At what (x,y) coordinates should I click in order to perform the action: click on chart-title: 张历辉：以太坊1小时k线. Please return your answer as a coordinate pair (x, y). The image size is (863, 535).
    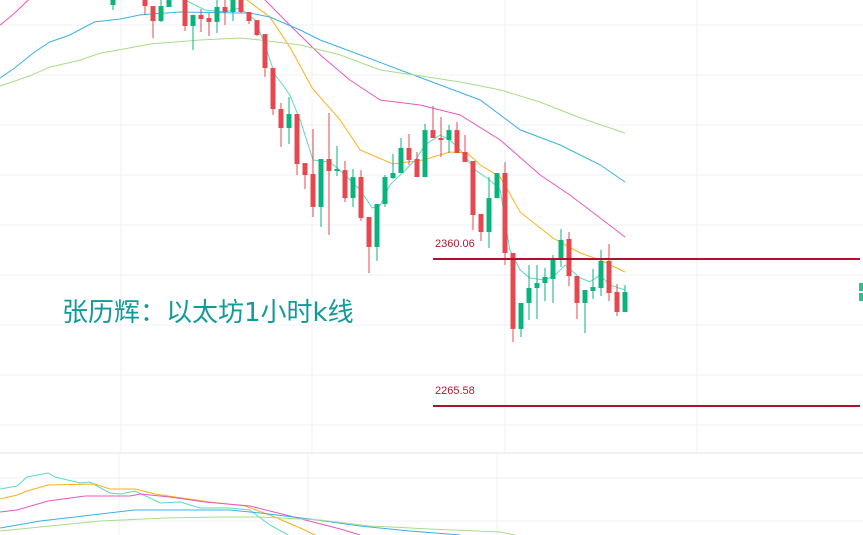
    Looking at the image, I should click on (208, 313).